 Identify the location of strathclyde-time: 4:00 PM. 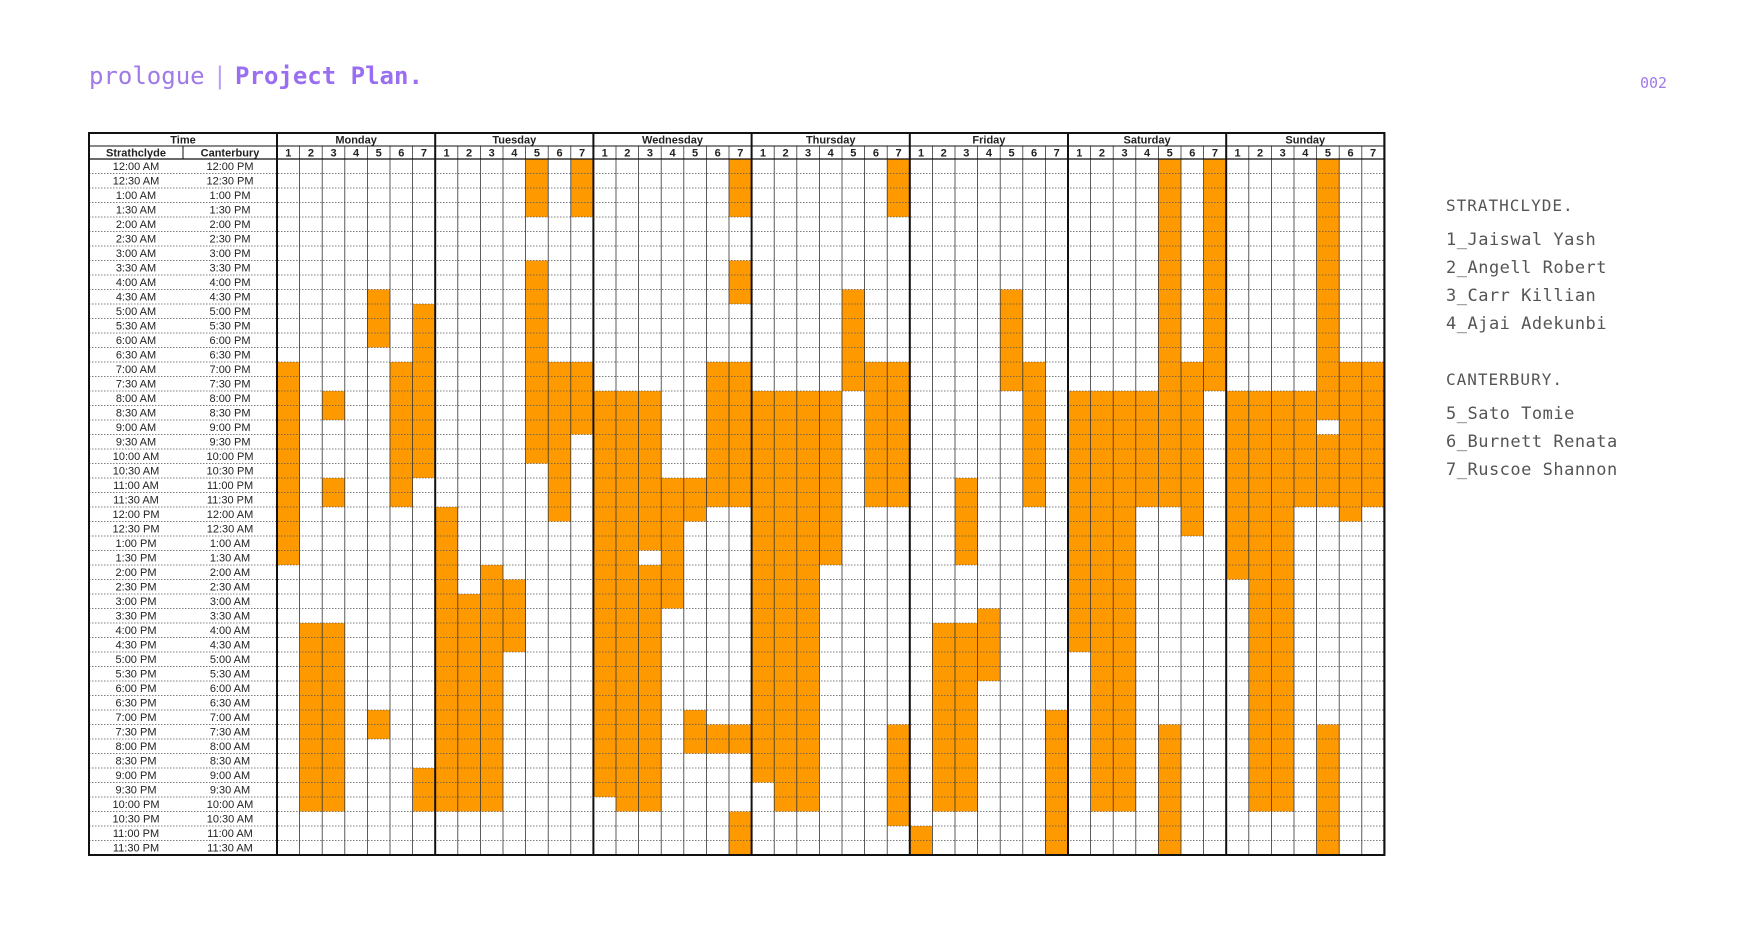
(136, 631).